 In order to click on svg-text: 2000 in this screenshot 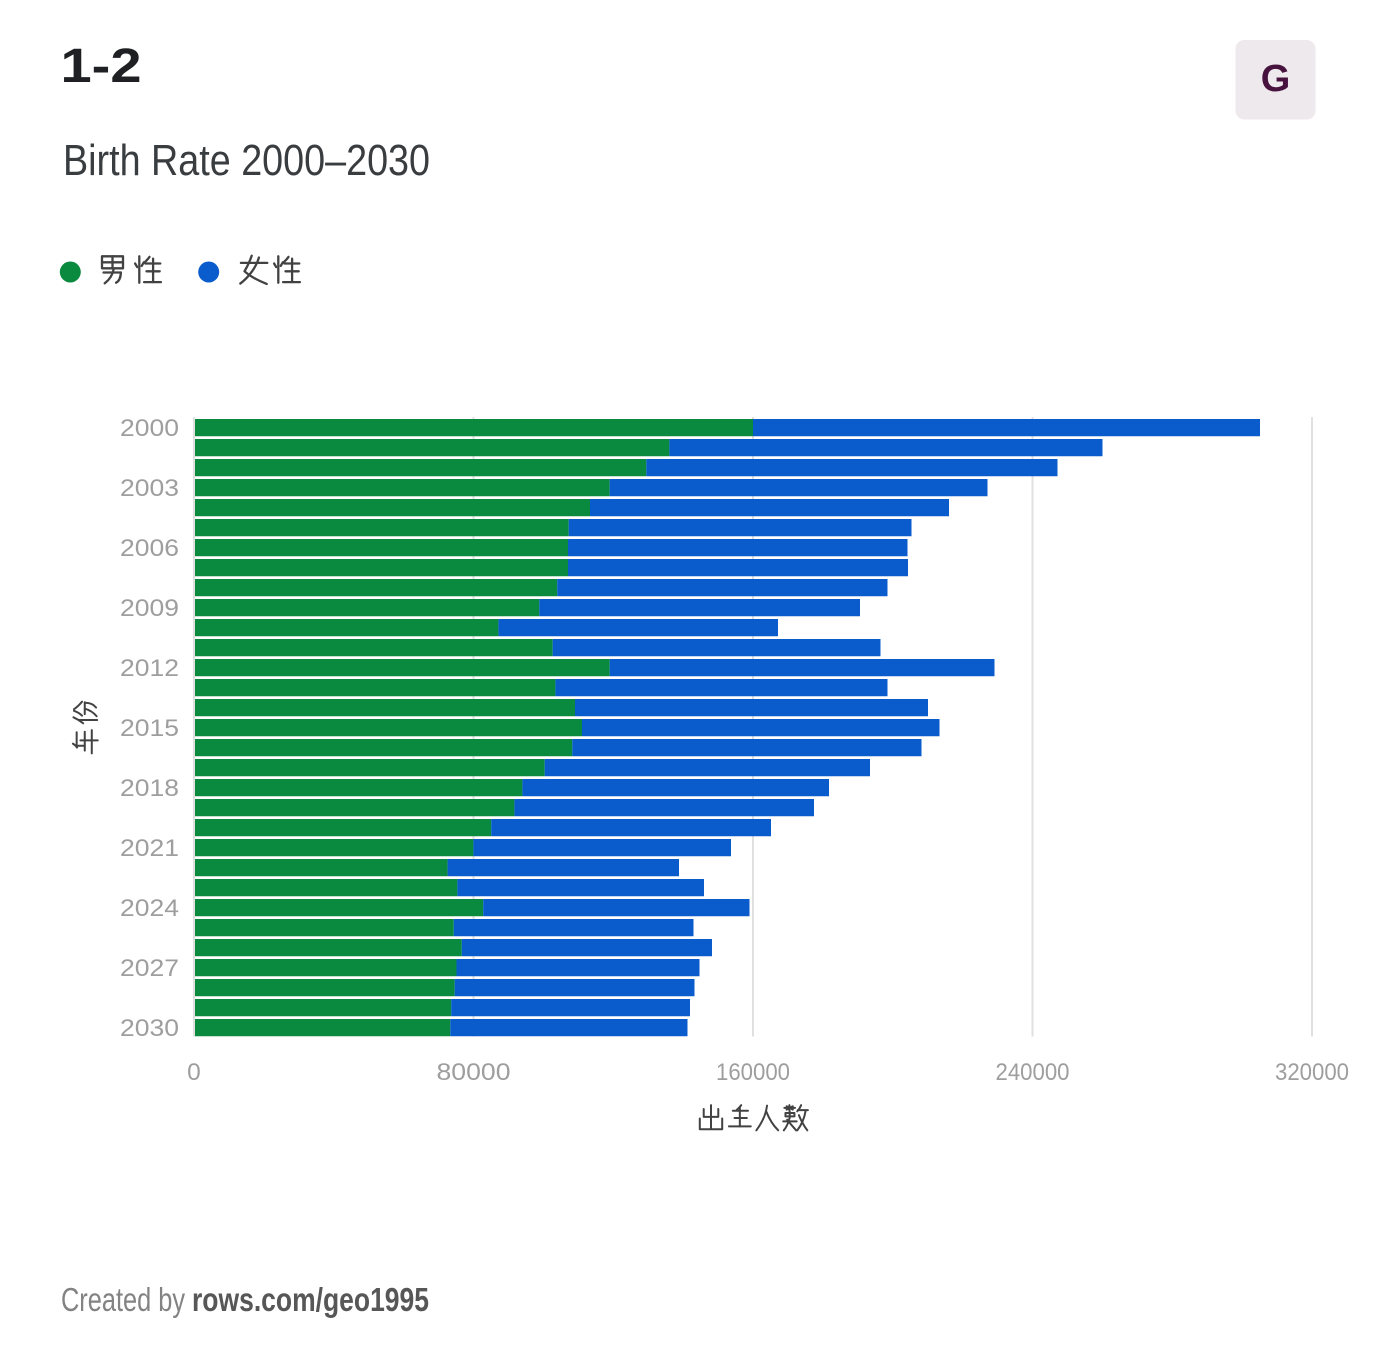, I will do `click(149, 428)`.